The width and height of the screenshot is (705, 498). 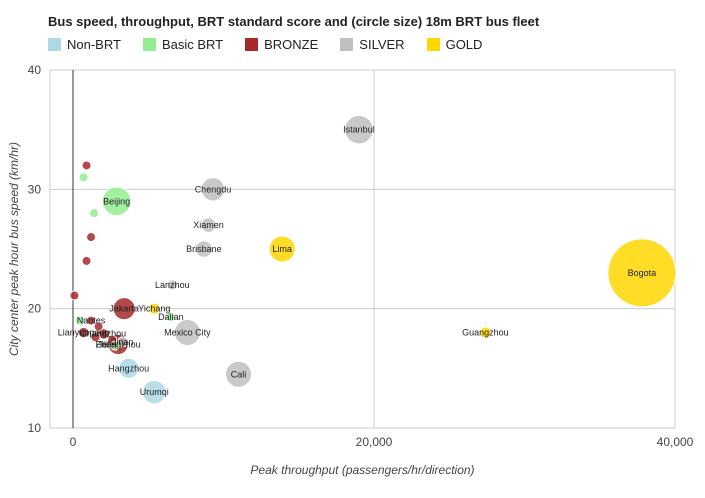 I want to click on x-tick-label: 0, so click(x=73, y=442).